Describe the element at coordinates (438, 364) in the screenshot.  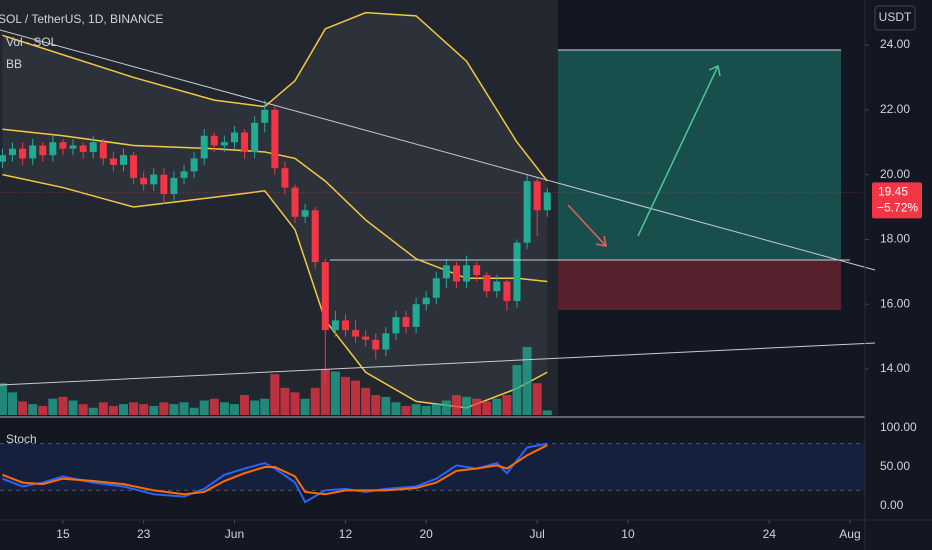
I see `ascending-trendline` at that location.